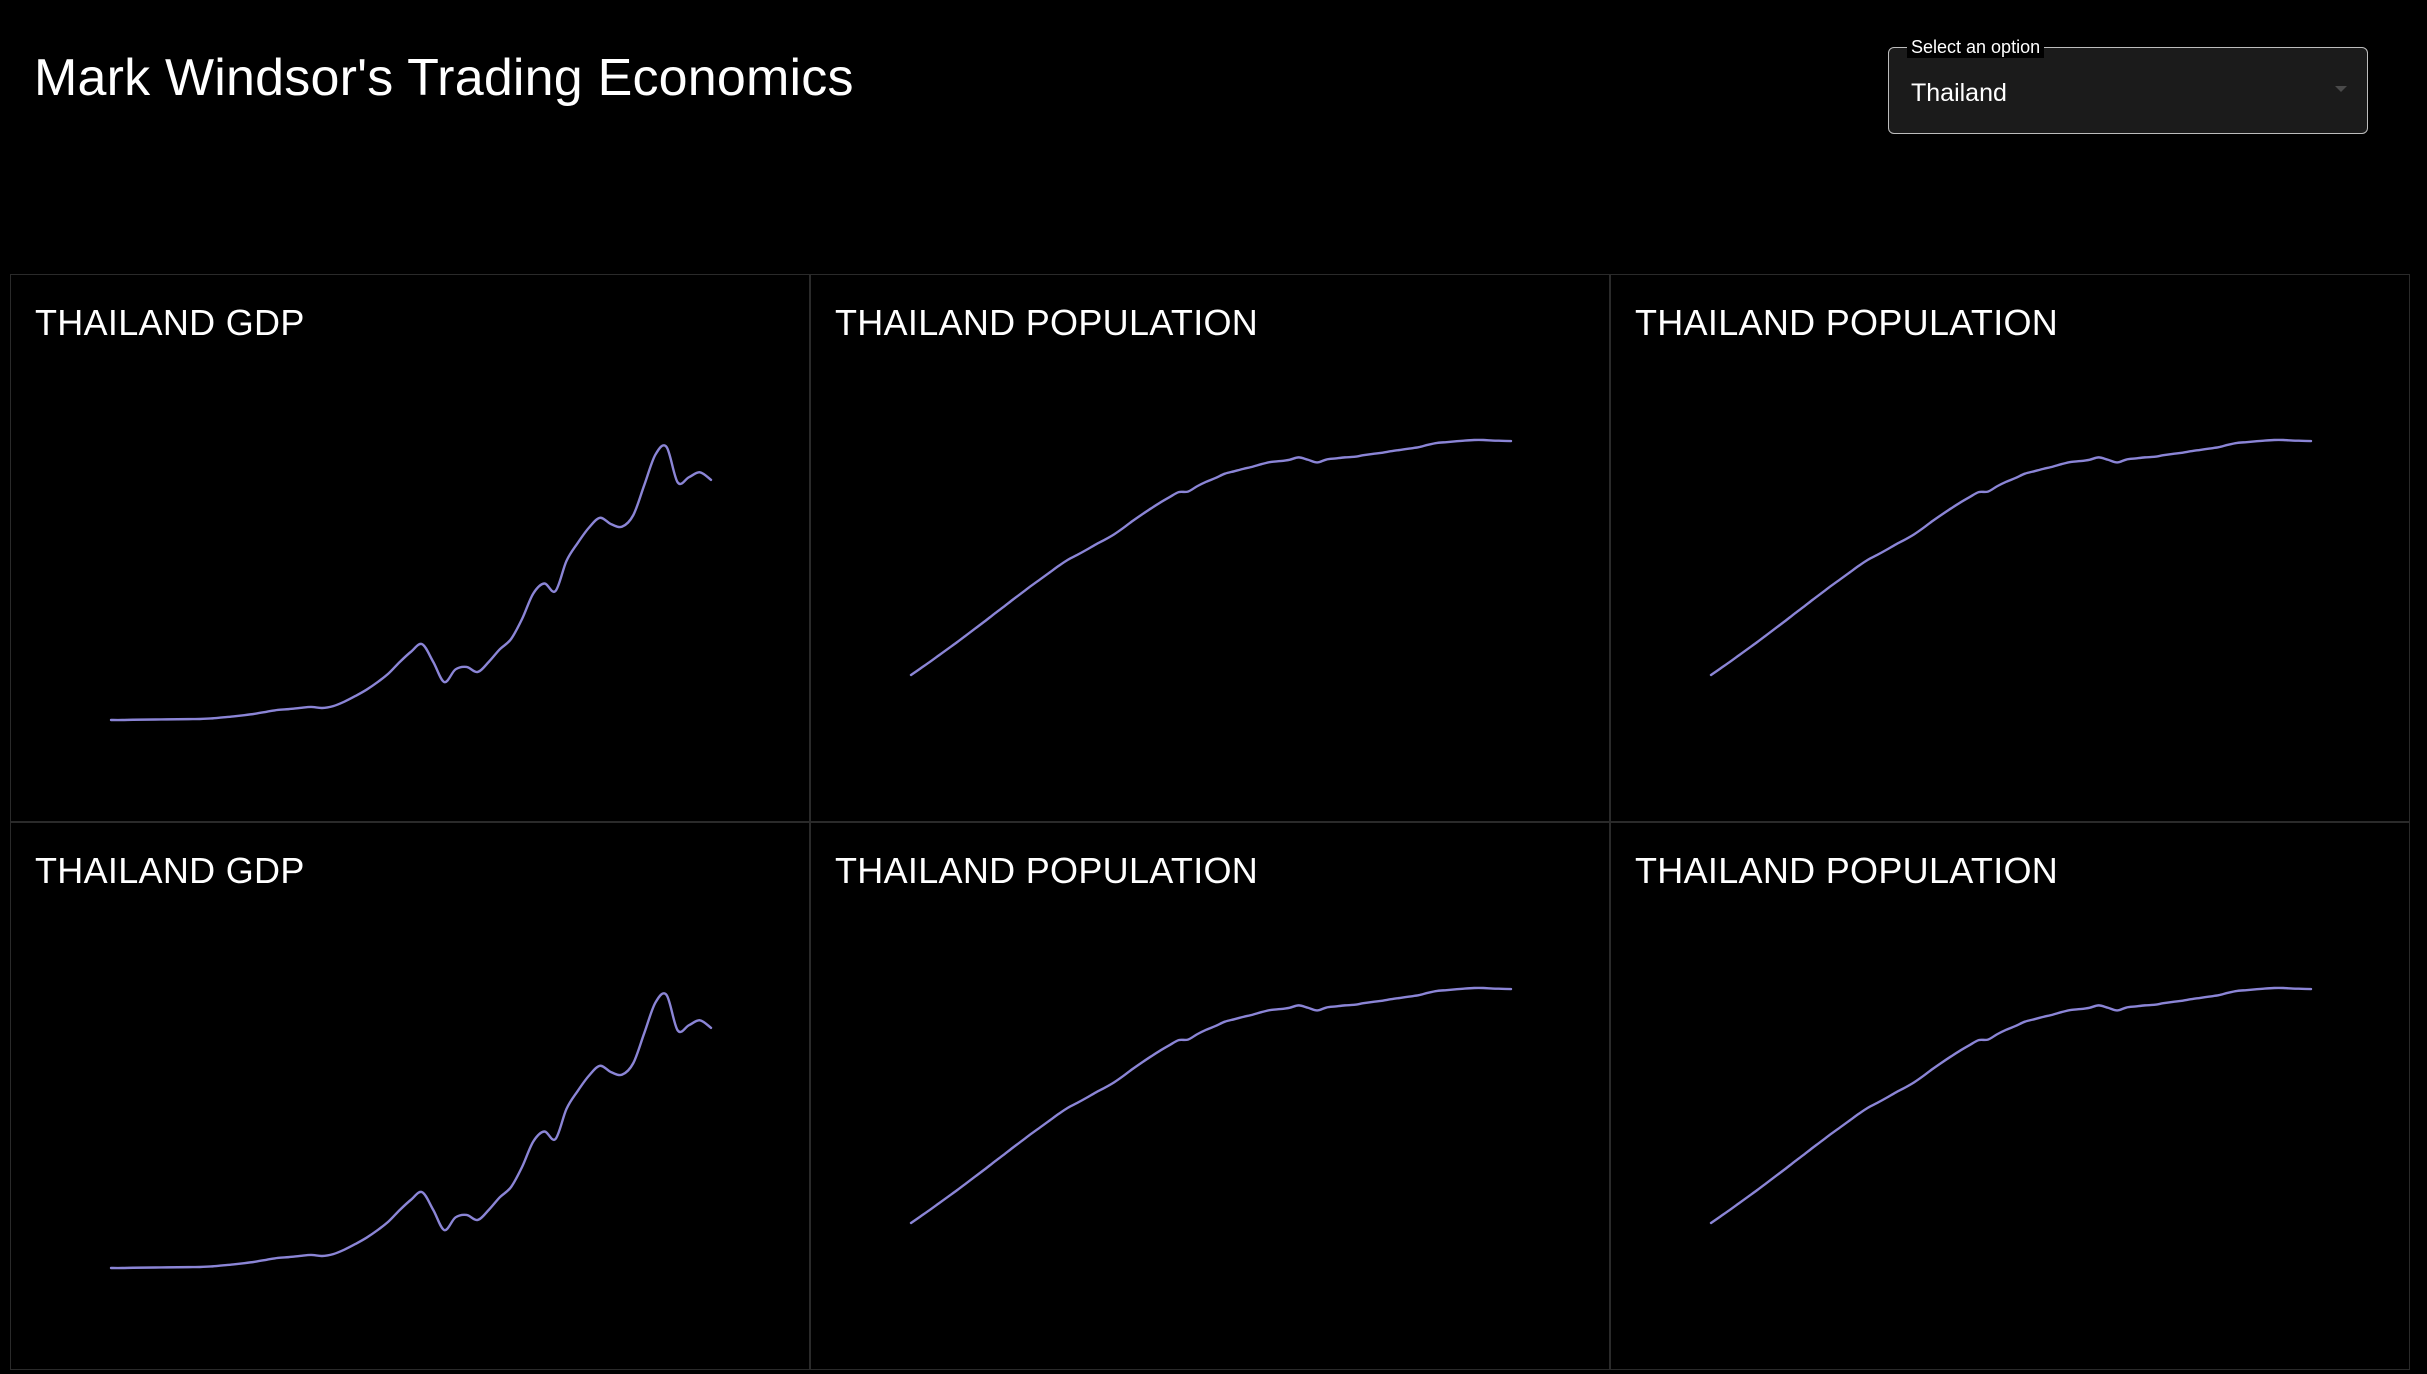  Describe the element at coordinates (1976, 47) in the screenshot. I see `country-select-label: Select an option` at that location.